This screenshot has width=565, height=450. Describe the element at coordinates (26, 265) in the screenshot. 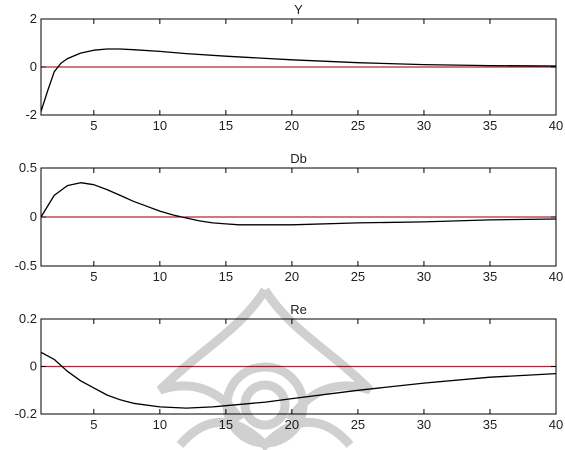

I see `y-tick-label: -0.5` at that location.